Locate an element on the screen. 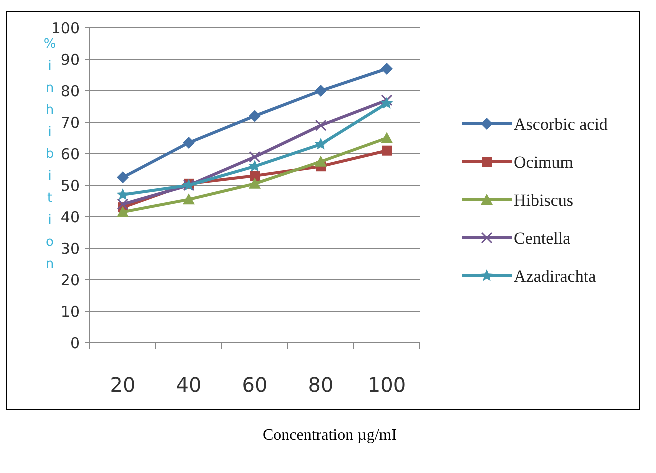 The height and width of the screenshot is (473, 656). y-tick-label: 90 is located at coordinates (70, 59).